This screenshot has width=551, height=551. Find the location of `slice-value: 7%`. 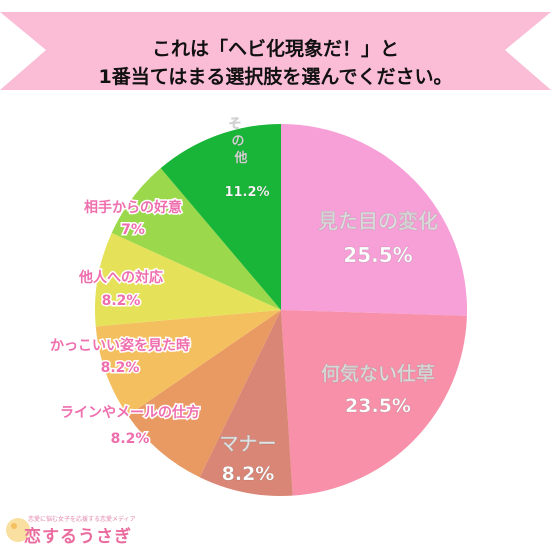

slice-value: 7% is located at coordinates (133, 230).